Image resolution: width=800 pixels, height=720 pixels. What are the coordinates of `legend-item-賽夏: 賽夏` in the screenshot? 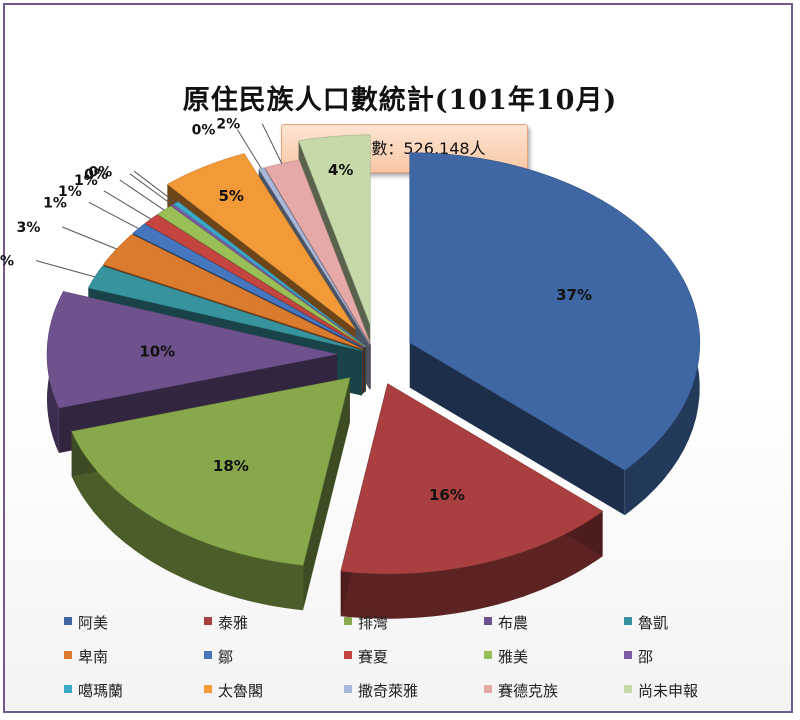 It's located at (366, 656).